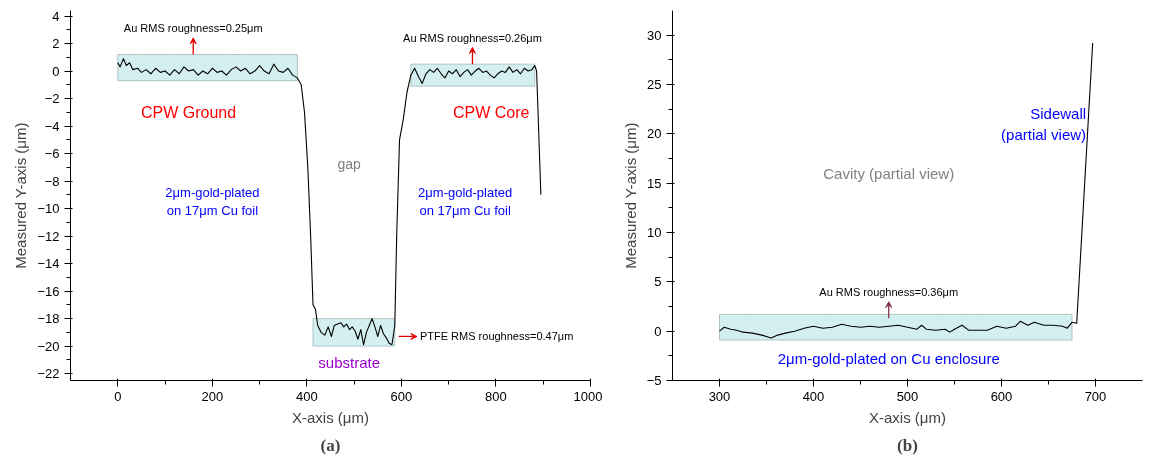 This screenshot has height=476, width=1172. Describe the element at coordinates (48, 236) in the screenshot. I see `y-tick-label: −12` at that location.